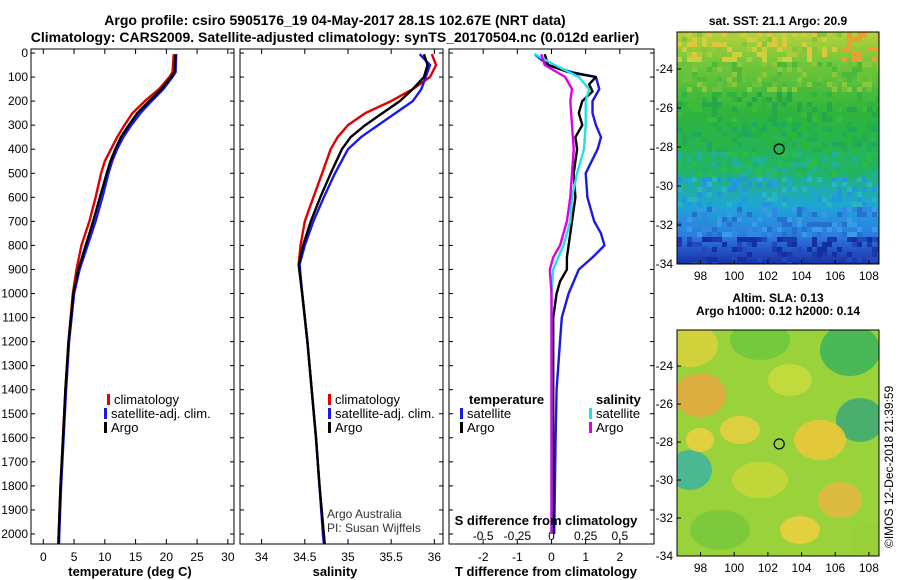  What do you see at coordinates (665, 480) in the screenshot?
I see `map-y-tick-label: -30` at bounding box center [665, 480].